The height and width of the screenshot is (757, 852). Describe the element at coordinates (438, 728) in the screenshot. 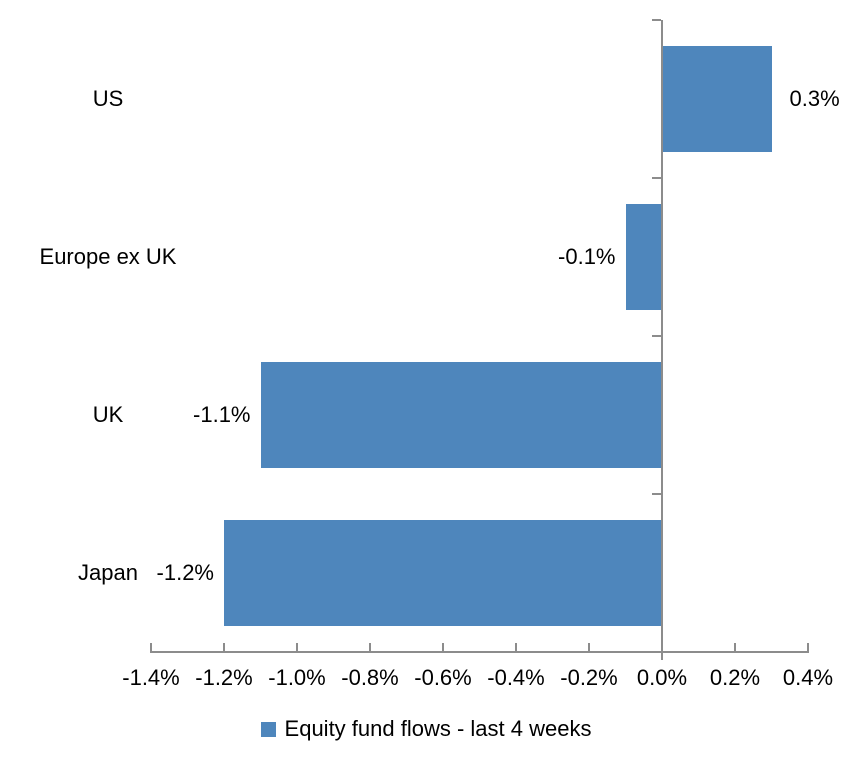

I see `legend-label: Equity fund flows - last 4 weeks` at that location.